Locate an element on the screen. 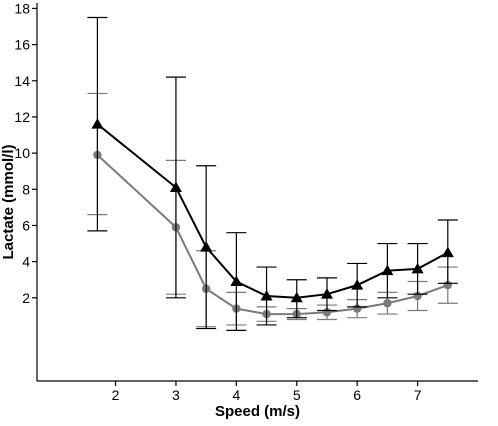 Image resolution: width=498 pixels, height=426 pixels. y-tick-label: 4 is located at coordinates (26, 262).